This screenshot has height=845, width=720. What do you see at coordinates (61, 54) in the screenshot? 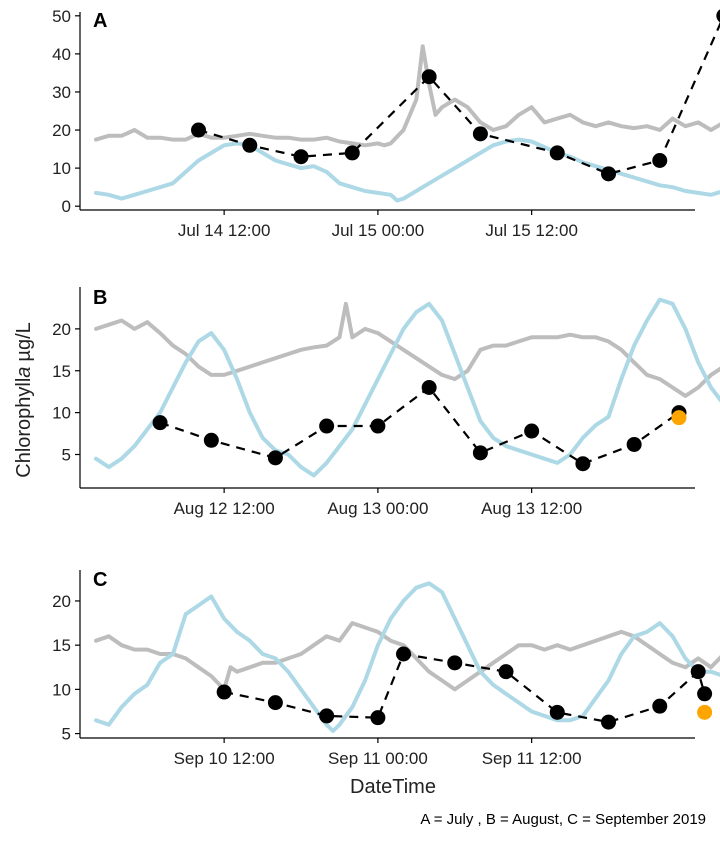
I see `y-tick-label: 40` at bounding box center [61, 54].